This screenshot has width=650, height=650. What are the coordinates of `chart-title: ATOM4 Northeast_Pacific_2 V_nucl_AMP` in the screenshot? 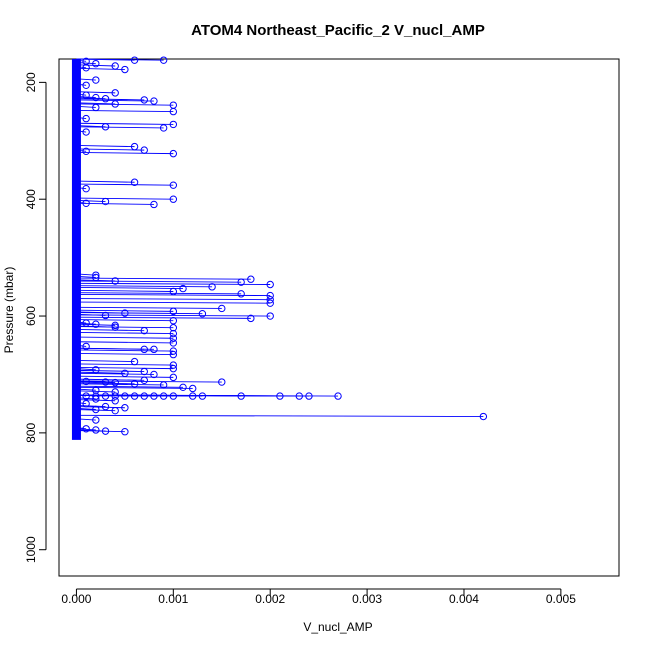 It's located at (338, 30).